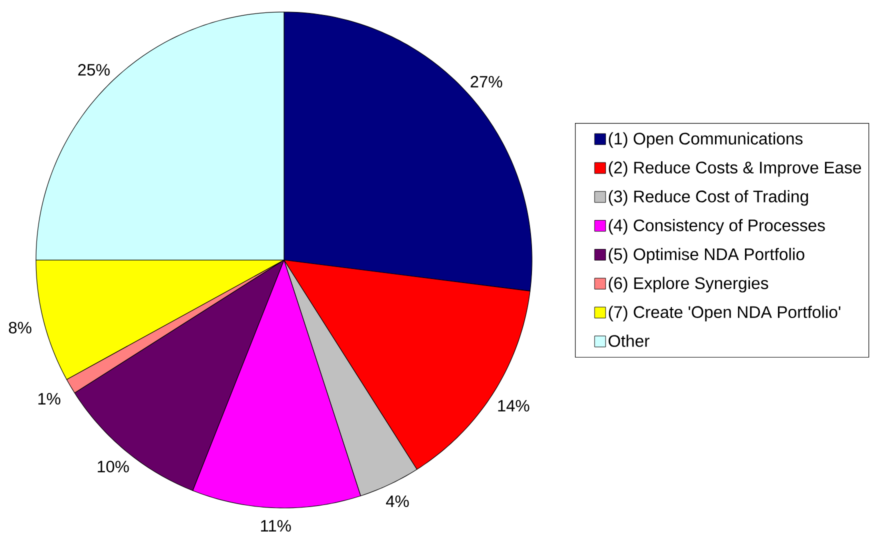 The height and width of the screenshot is (538, 885). I want to click on legend-label: (6) Explore Synergies, so click(688, 284).